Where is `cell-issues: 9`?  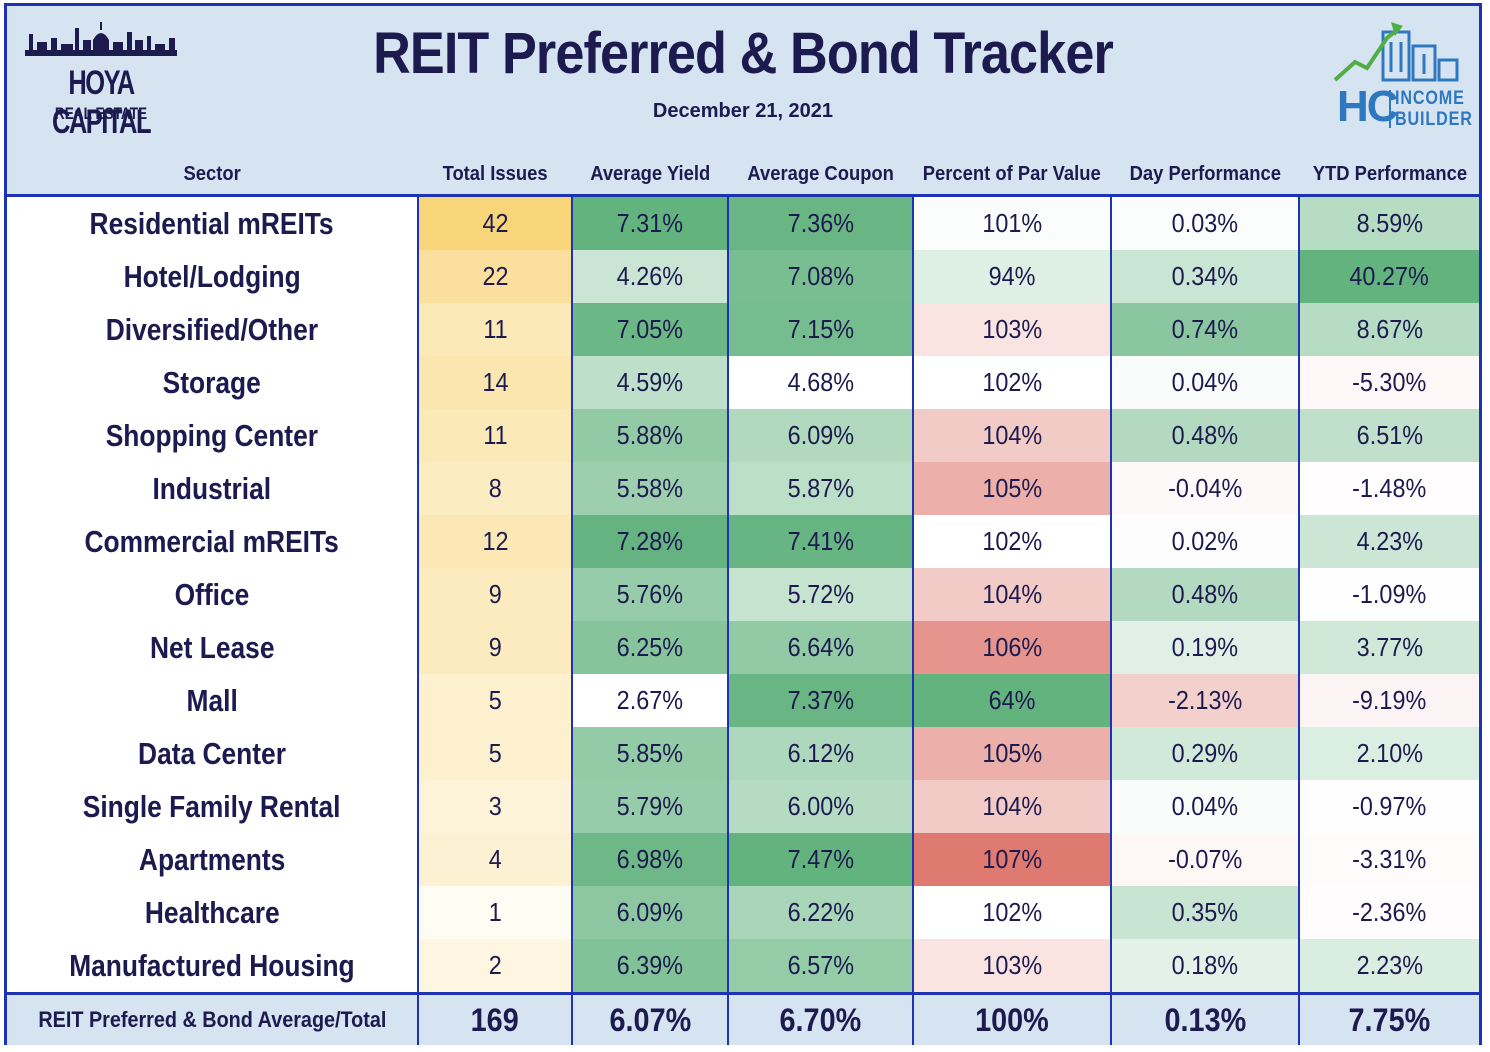
cell-issues: 9 is located at coordinates (495, 594).